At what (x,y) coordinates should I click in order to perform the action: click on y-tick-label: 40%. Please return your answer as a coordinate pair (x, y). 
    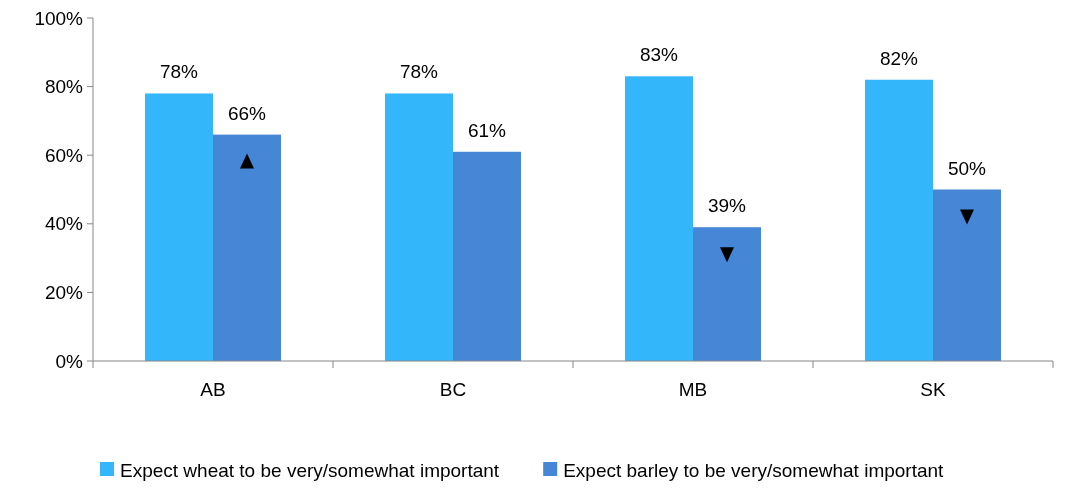
    Looking at the image, I should click on (64, 224).